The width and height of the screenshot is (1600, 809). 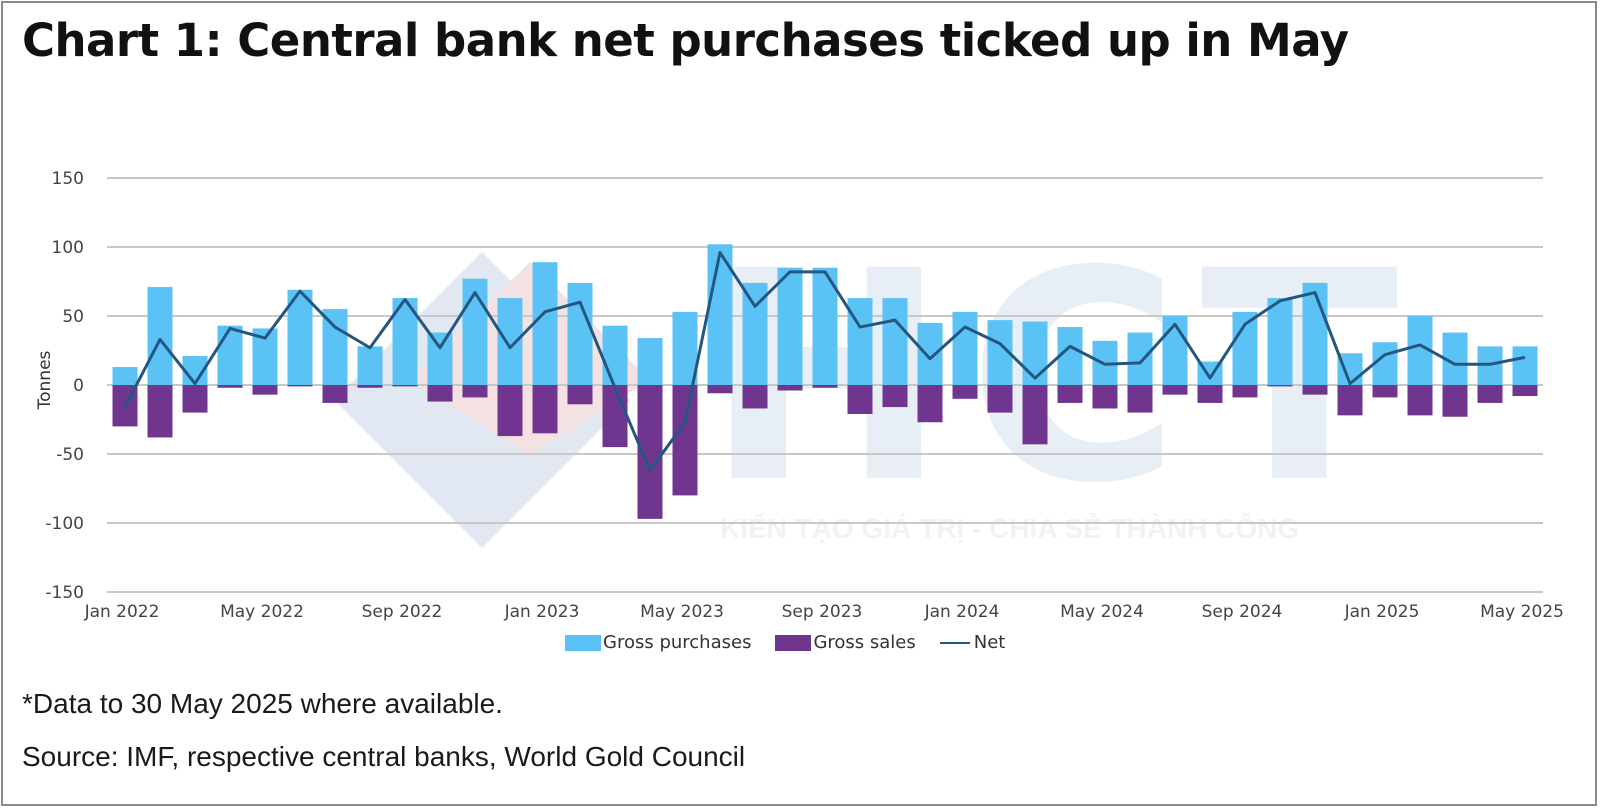 I want to click on y-tick-label: -100, so click(x=64, y=524).